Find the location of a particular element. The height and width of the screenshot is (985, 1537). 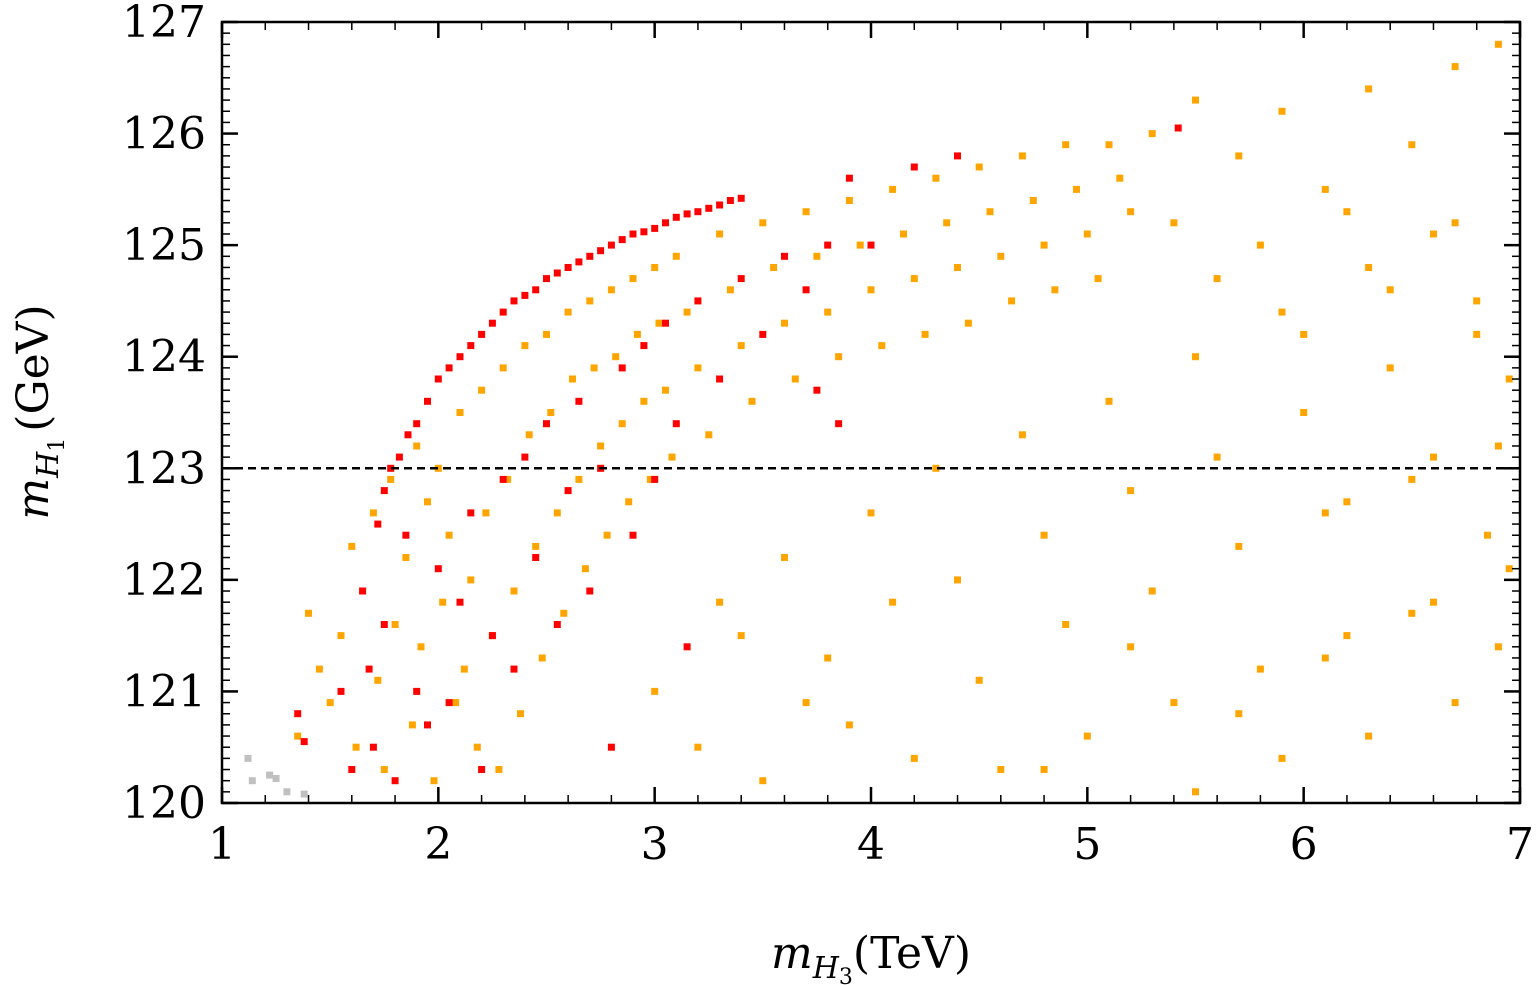

x-axis-title: mH3(TeV) is located at coordinates (871, 956).